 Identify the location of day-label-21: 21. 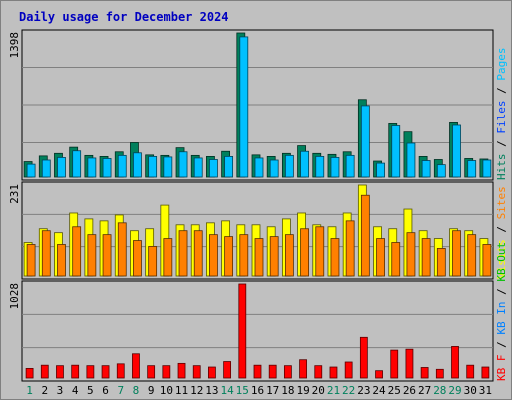
(333, 390).